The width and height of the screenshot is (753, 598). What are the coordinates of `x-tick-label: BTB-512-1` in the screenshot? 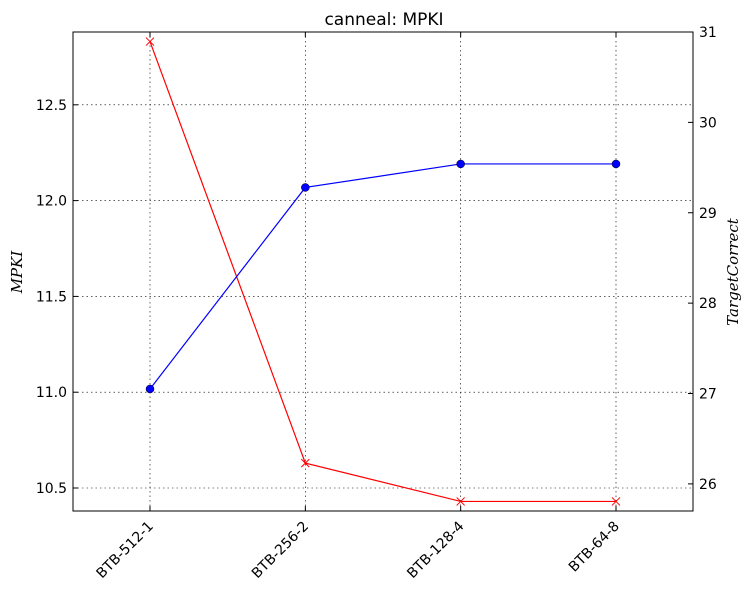 It's located at (125, 550).